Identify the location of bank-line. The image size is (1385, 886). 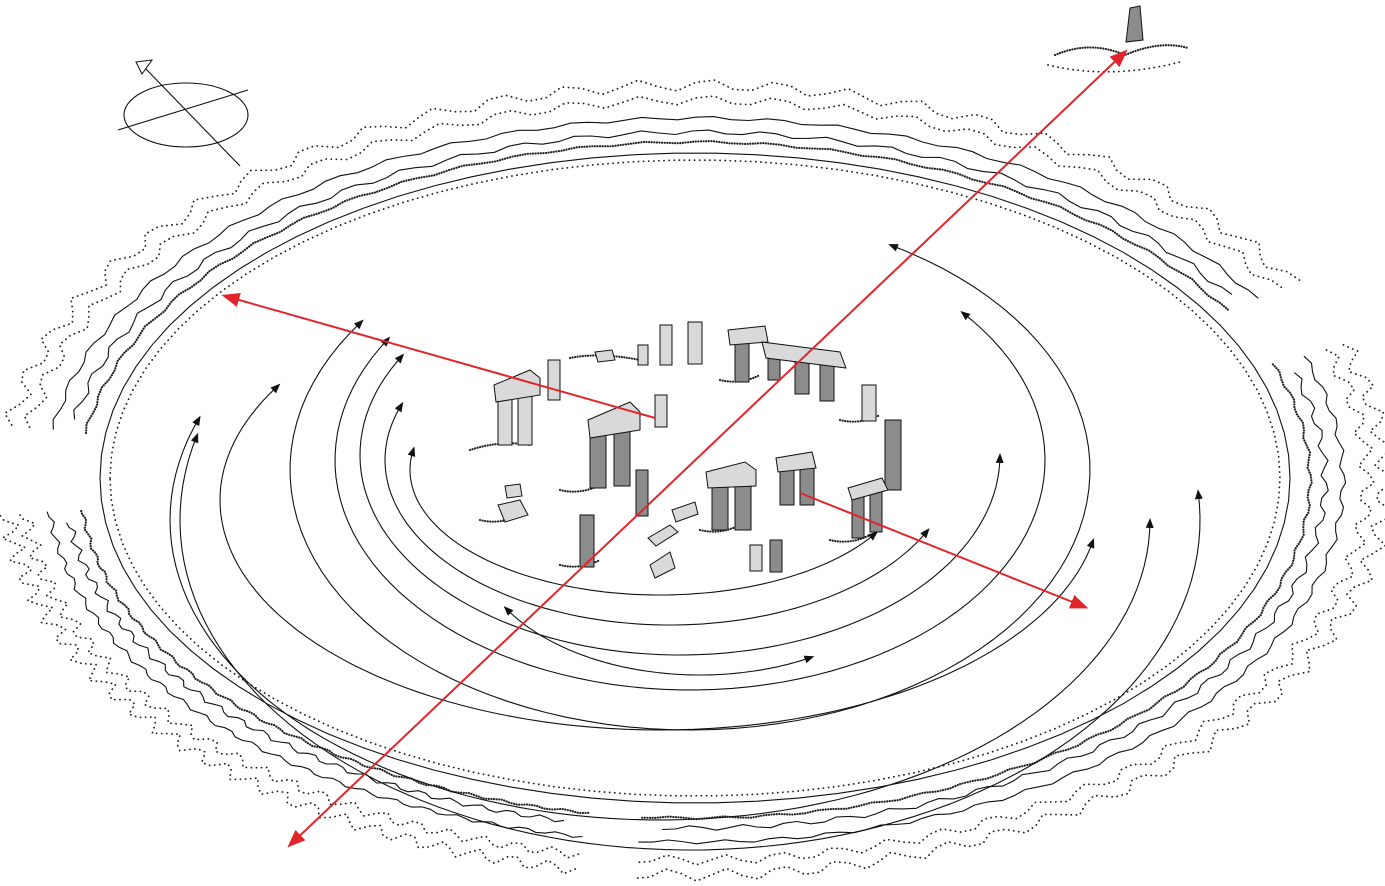
(315, 672).